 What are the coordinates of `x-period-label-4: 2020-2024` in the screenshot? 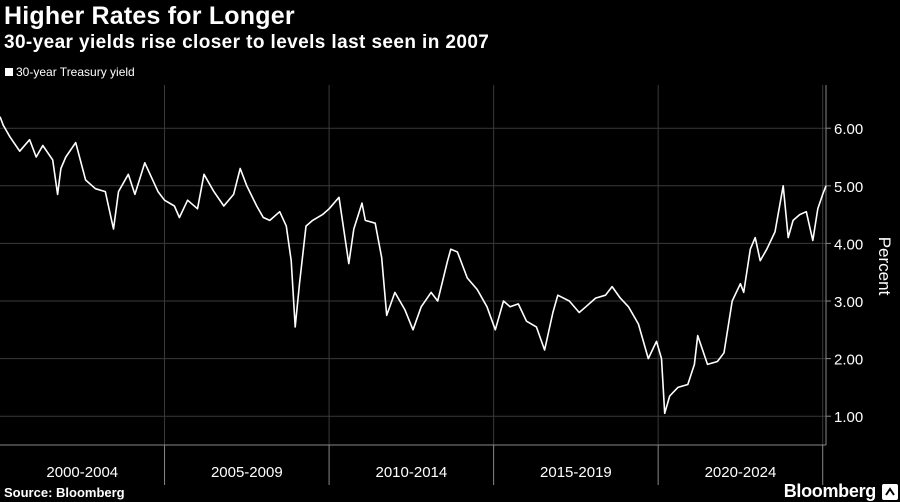 It's located at (741, 472).